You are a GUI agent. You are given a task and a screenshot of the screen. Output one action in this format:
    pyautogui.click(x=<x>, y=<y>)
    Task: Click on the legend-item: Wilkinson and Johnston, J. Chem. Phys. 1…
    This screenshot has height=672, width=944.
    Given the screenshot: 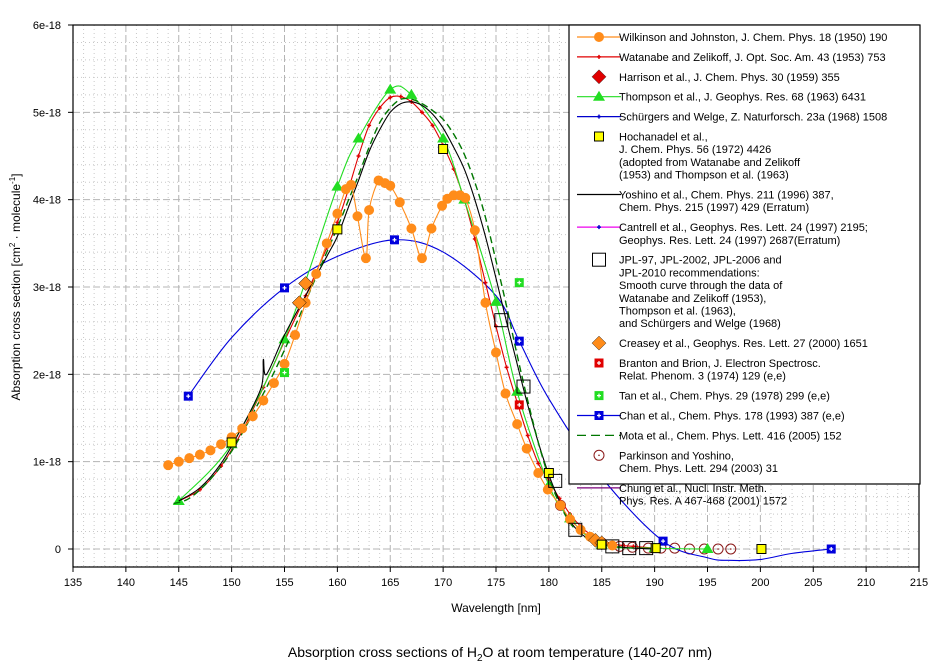 What is the action you would take?
    pyautogui.click(x=732, y=38)
    